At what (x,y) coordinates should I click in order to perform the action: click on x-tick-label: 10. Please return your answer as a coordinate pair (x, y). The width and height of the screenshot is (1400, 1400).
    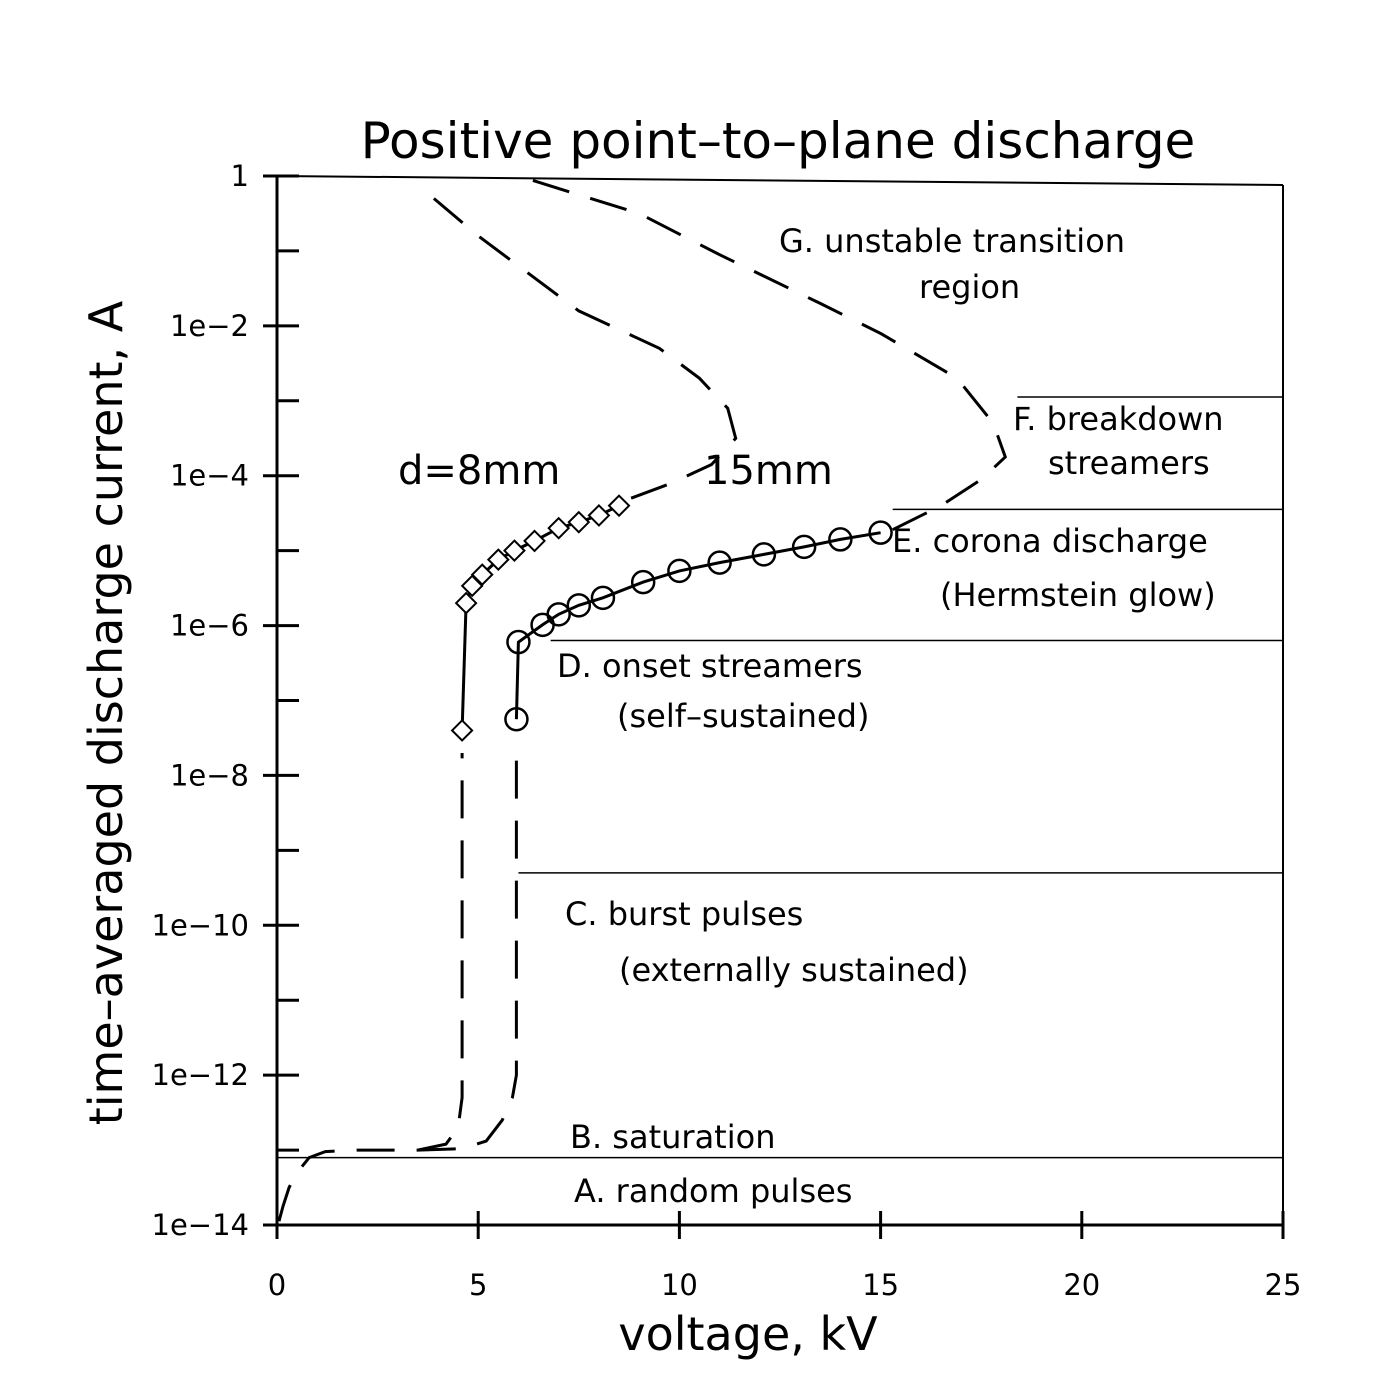
    Looking at the image, I should click on (679, 1285).